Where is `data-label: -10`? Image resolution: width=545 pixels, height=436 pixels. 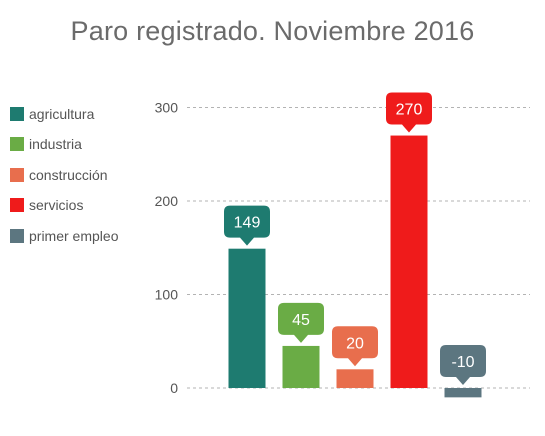 data-label: -10 is located at coordinates (462, 362).